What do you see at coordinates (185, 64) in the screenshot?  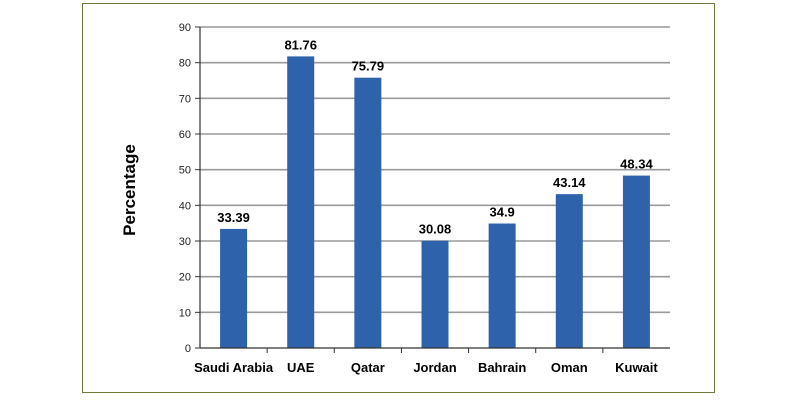 I see `y-tick-label: 80` at bounding box center [185, 64].